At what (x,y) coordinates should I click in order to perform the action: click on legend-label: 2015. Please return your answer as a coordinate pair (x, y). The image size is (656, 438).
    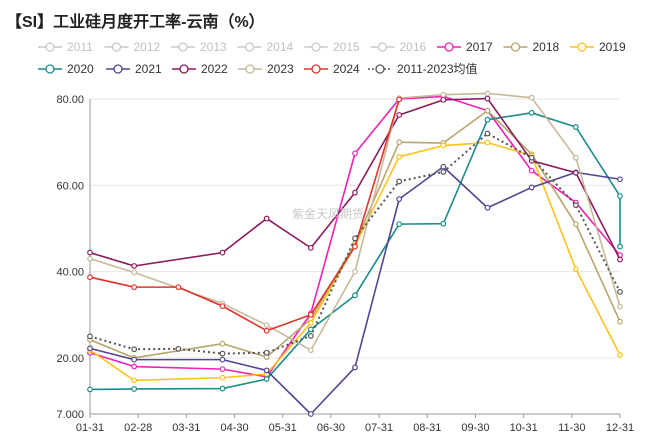
    Looking at the image, I should click on (346, 47).